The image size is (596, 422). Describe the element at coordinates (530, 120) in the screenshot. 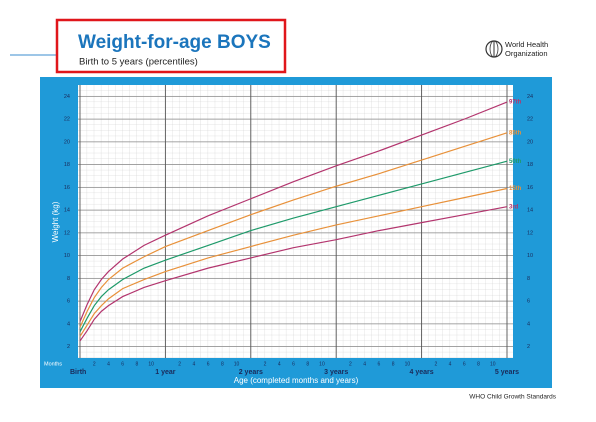

I see `y-tick-label-right: 22` at that location.